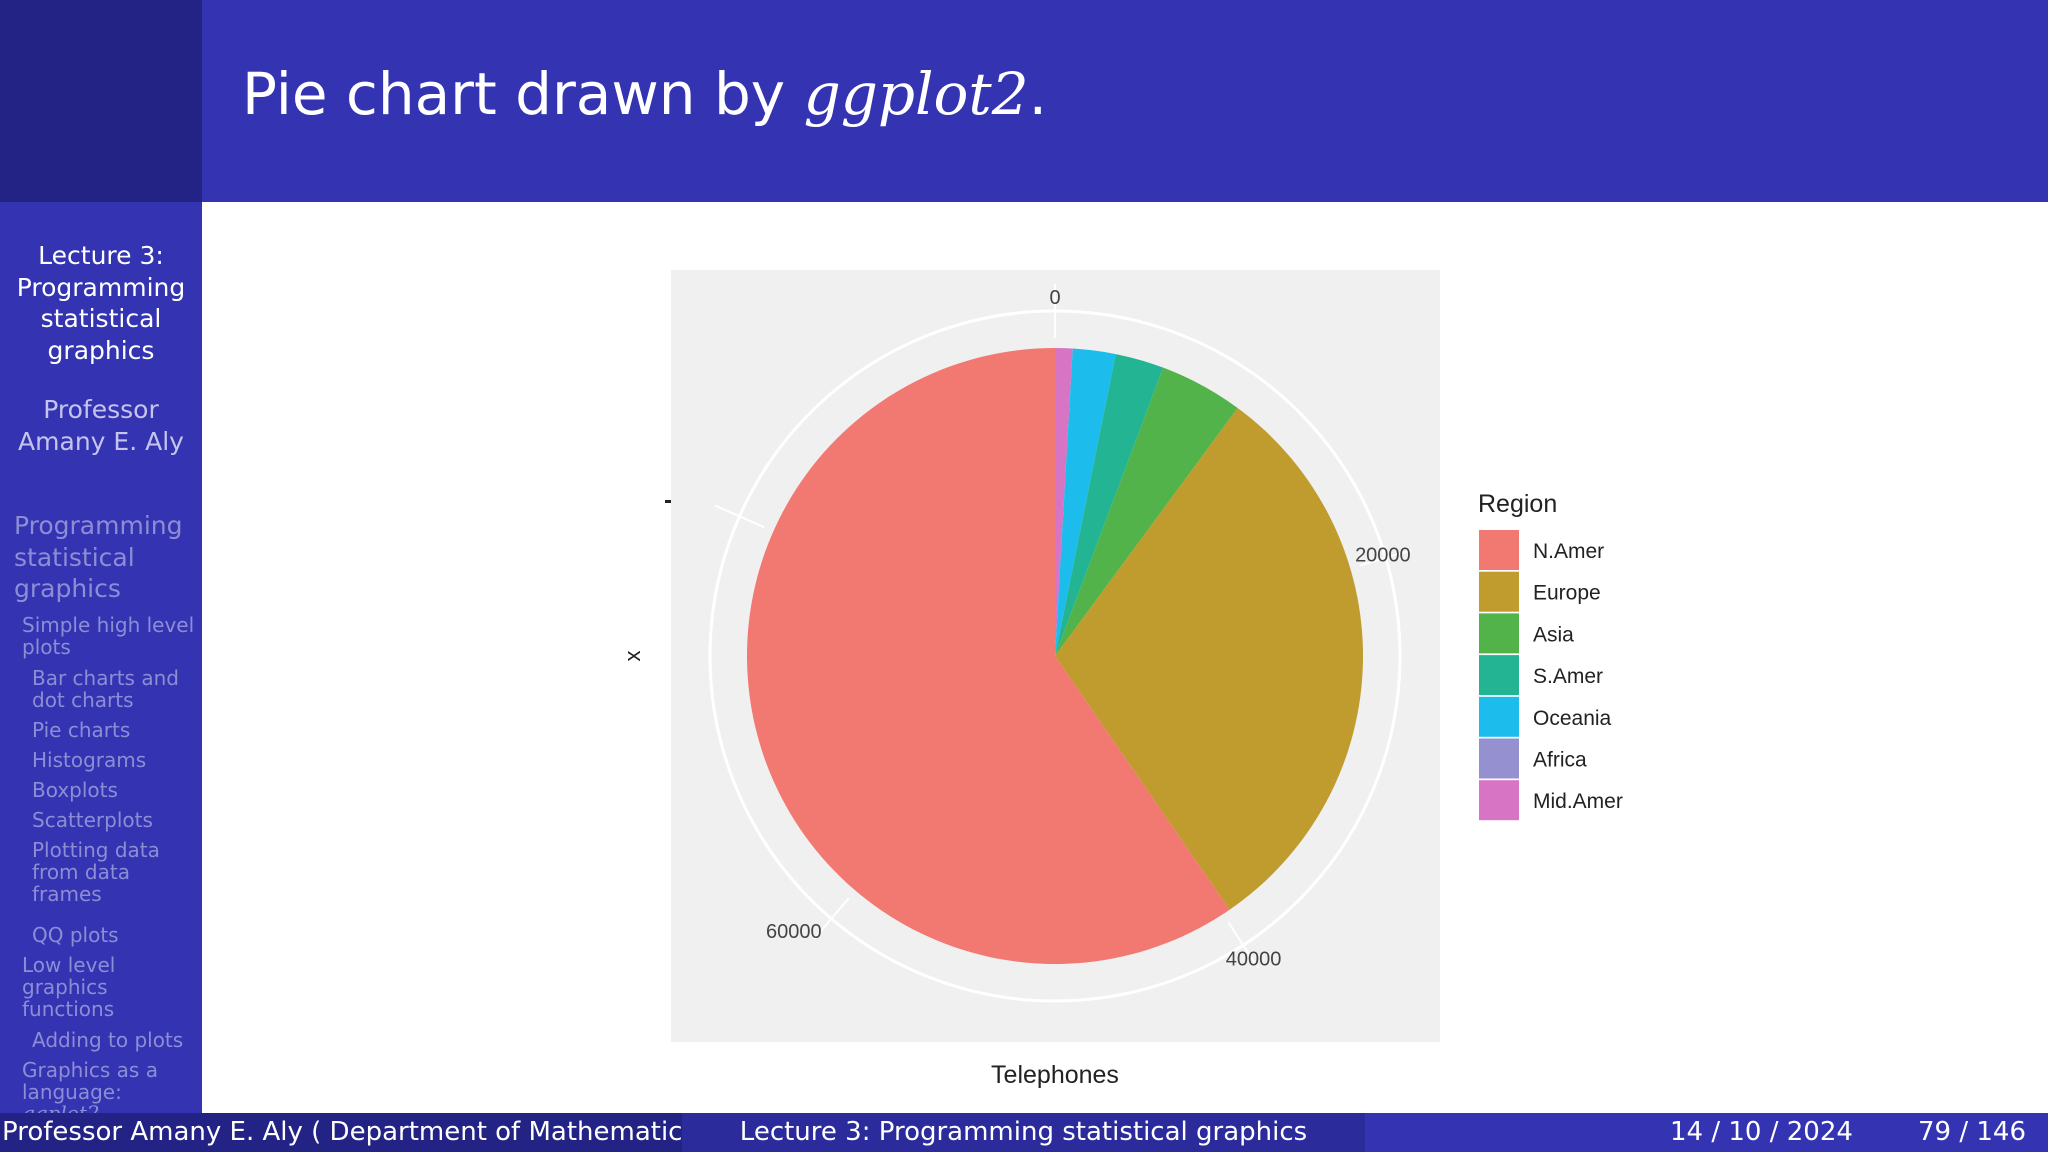 The height and width of the screenshot is (1152, 2048). Describe the element at coordinates (1560, 760) in the screenshot. I see `legend-label: Africa` at that location.